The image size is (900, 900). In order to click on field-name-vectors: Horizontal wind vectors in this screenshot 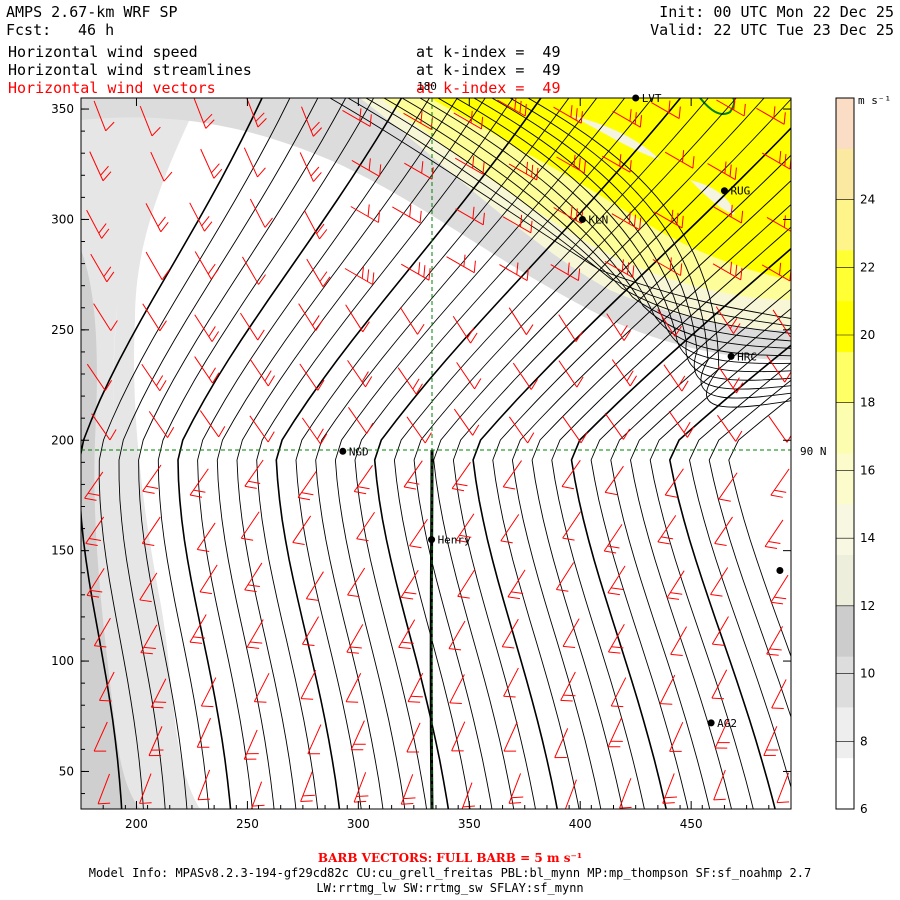, I will do `click(112, 88)`.